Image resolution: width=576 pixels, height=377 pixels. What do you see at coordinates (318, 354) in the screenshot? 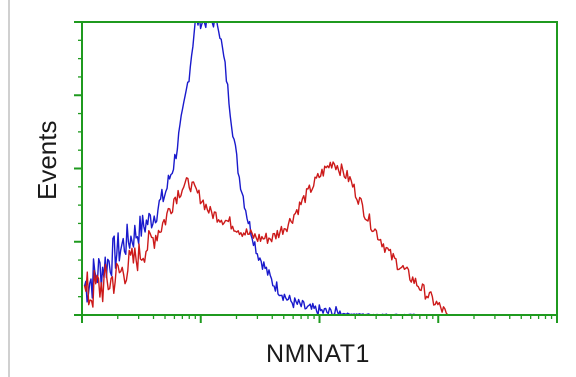
I see `x-axis-label: NMNAT1` at bounding box center [318, 354].